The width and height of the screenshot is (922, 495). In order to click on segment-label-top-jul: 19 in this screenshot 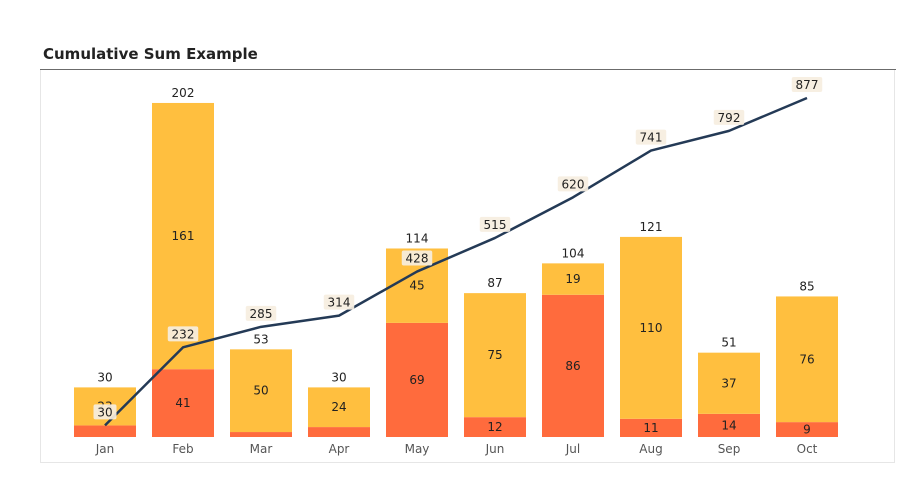, I will do `click(572, 279)`.